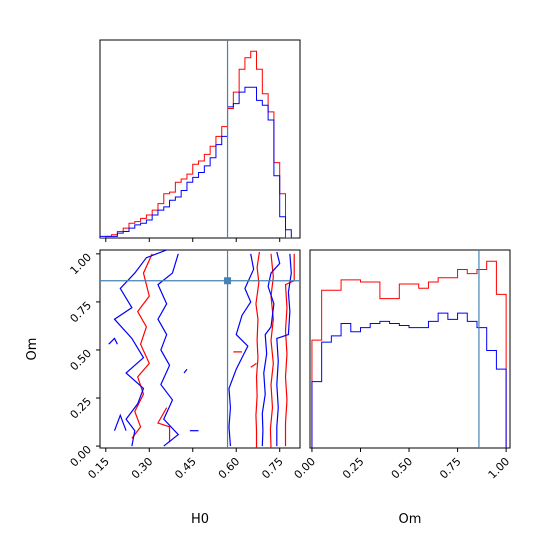 This screenshot has width=550, height=550. What do you see at coordinates (81, 408) in the screenshot?
I see `contour-ytick-label-1: 0.25` at bounding box center [81, 408].